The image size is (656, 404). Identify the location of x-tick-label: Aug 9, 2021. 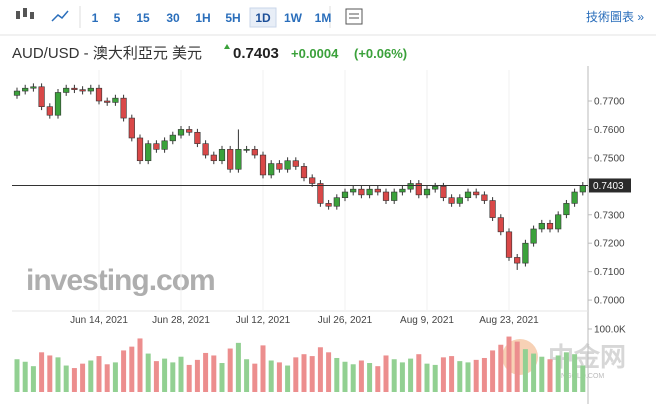
(427, 320).